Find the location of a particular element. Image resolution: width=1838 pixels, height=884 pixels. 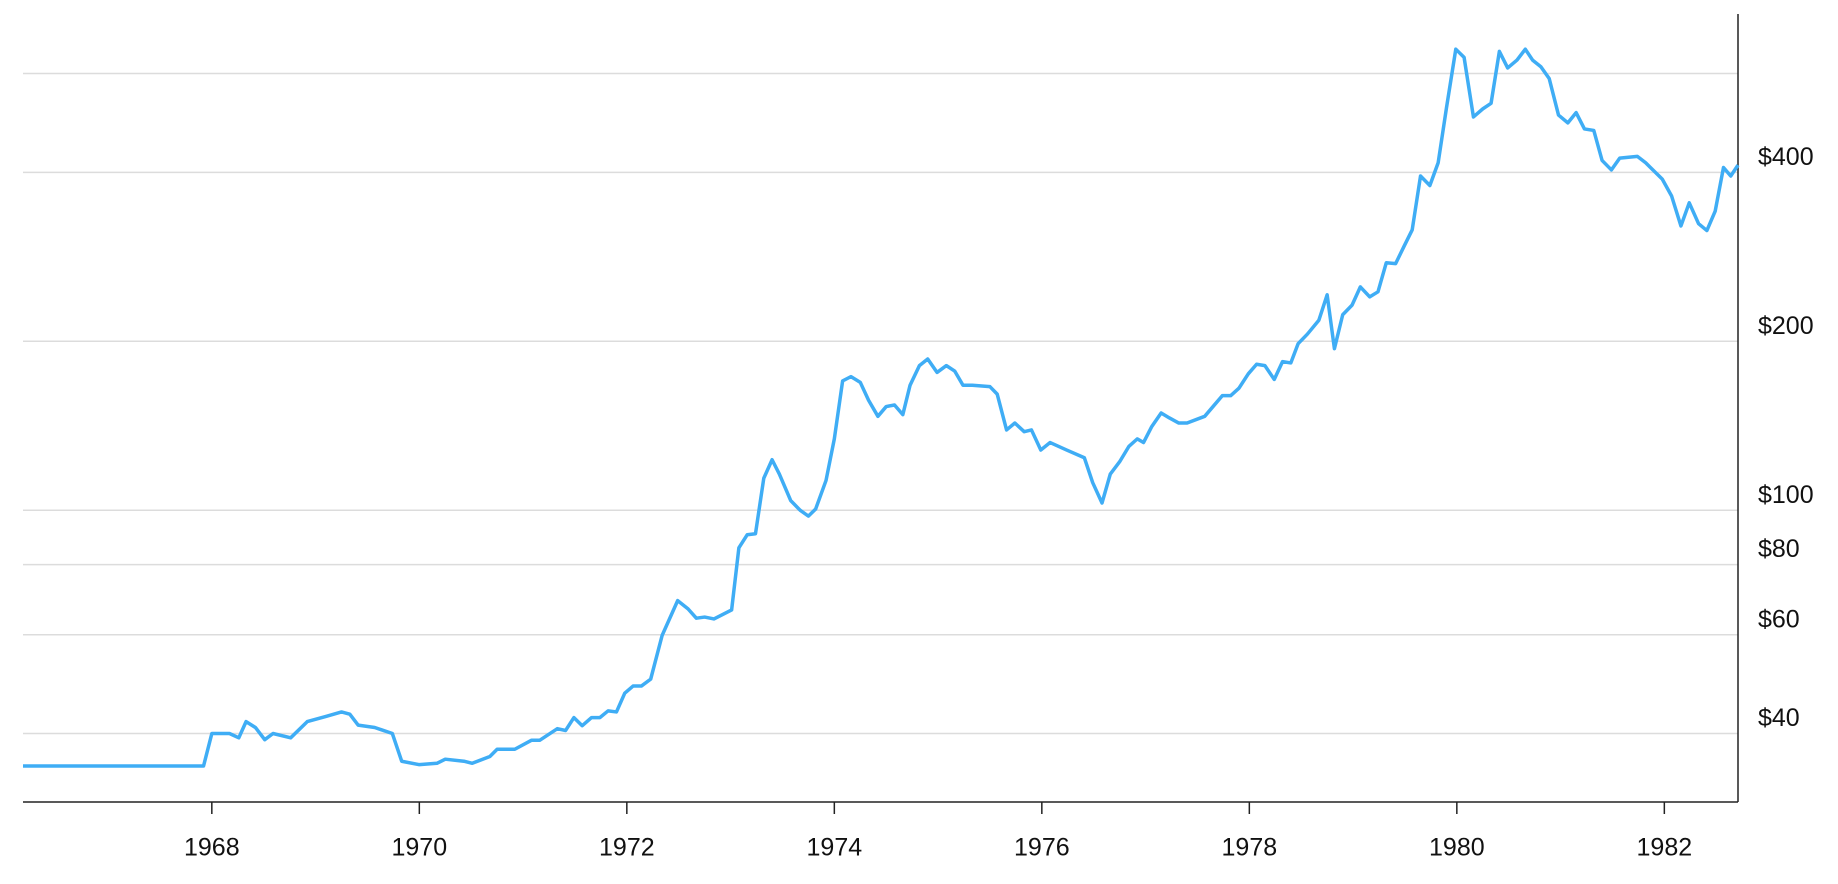

y-tick-label: $80 is located at coordinates (1779, 549).